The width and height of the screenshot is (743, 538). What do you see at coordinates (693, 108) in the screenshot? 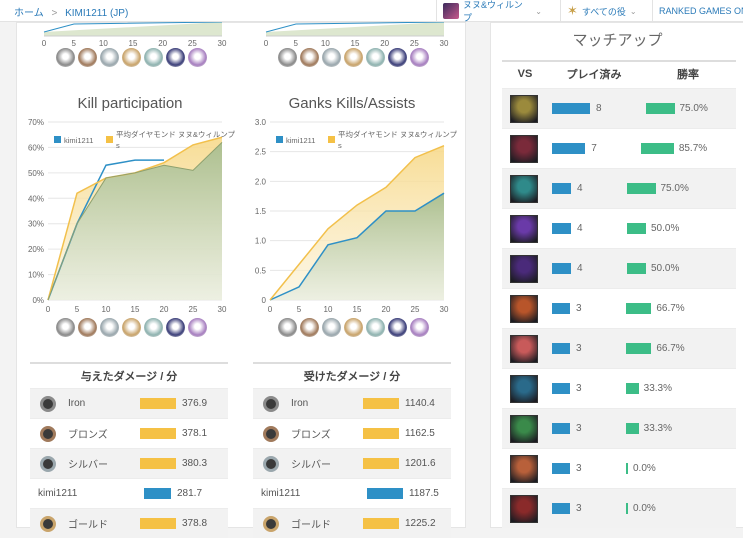
I see `winrate-value: 75.0%` at bounding box center [693, 108].